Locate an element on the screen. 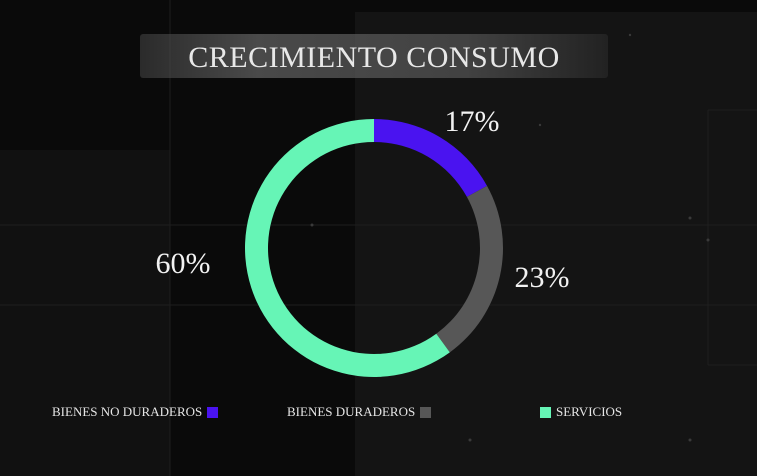  chart-title: CRECIMIENTO CONSUMO is located at coordinates (374, 57).